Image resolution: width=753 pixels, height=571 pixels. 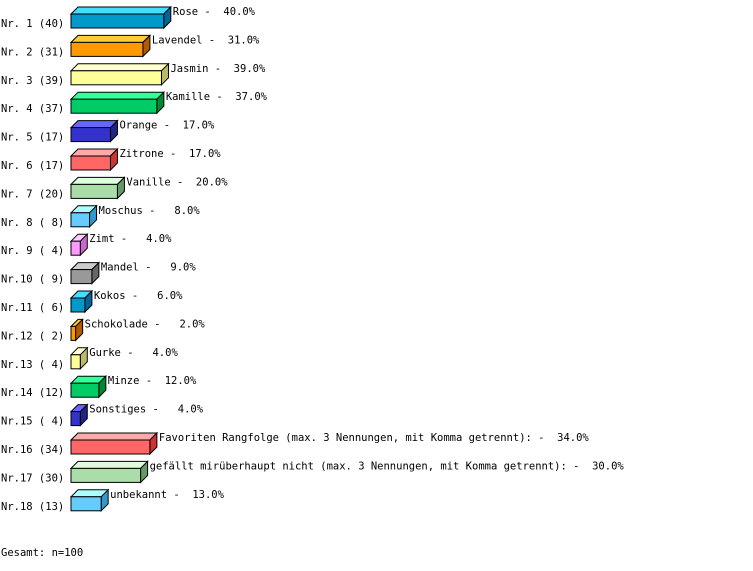 I want to click on row-label: Nr.16 (34), so click(x=32, y=450).